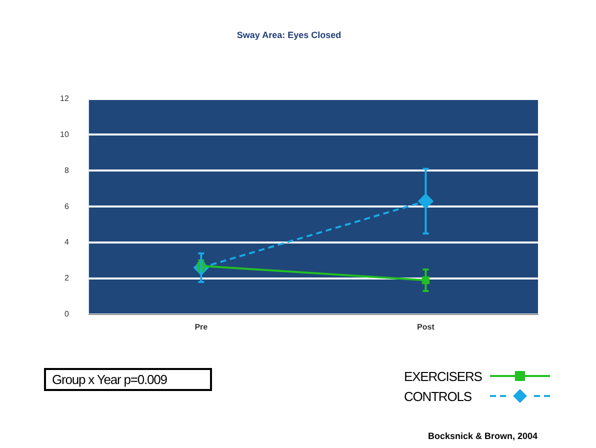  I want to click on text: Group x Year p=0.009, so click(128, 379).